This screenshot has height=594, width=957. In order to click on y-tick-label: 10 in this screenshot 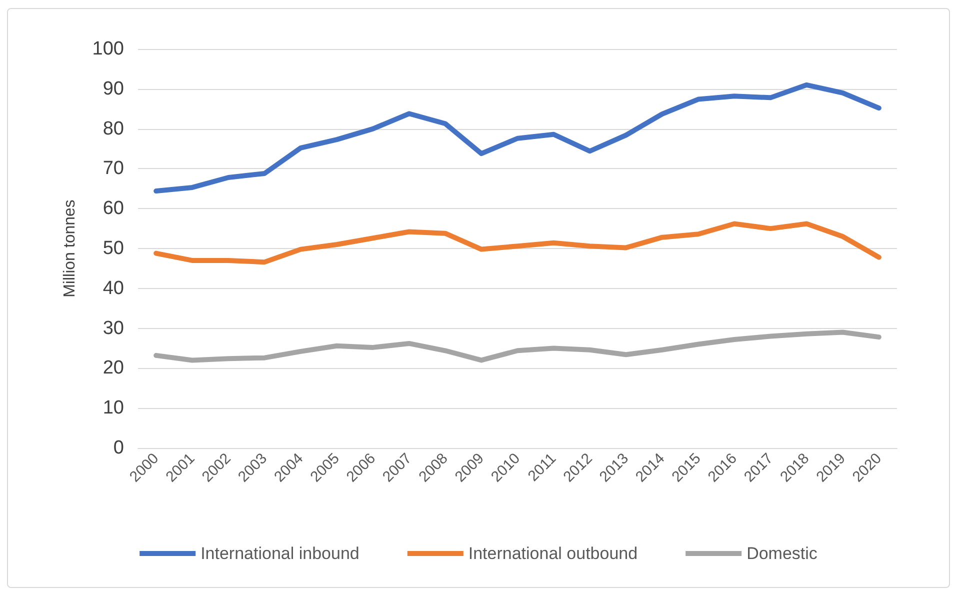, I will do `click(113, 408)`.